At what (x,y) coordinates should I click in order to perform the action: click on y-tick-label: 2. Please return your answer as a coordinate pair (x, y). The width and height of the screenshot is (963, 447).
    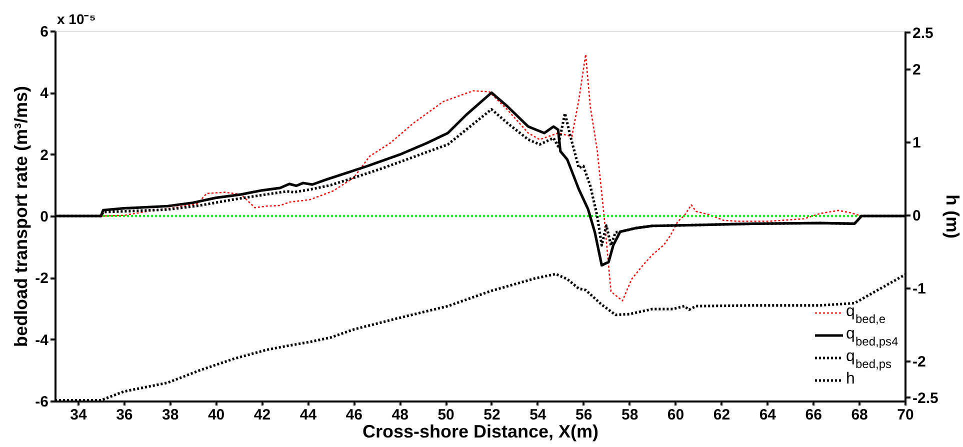
    Looking at the image, I should click on (44, 155).